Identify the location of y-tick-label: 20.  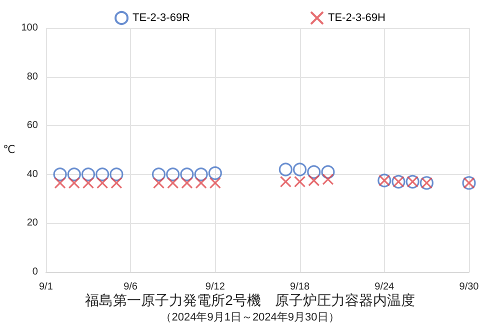
(32, 223).